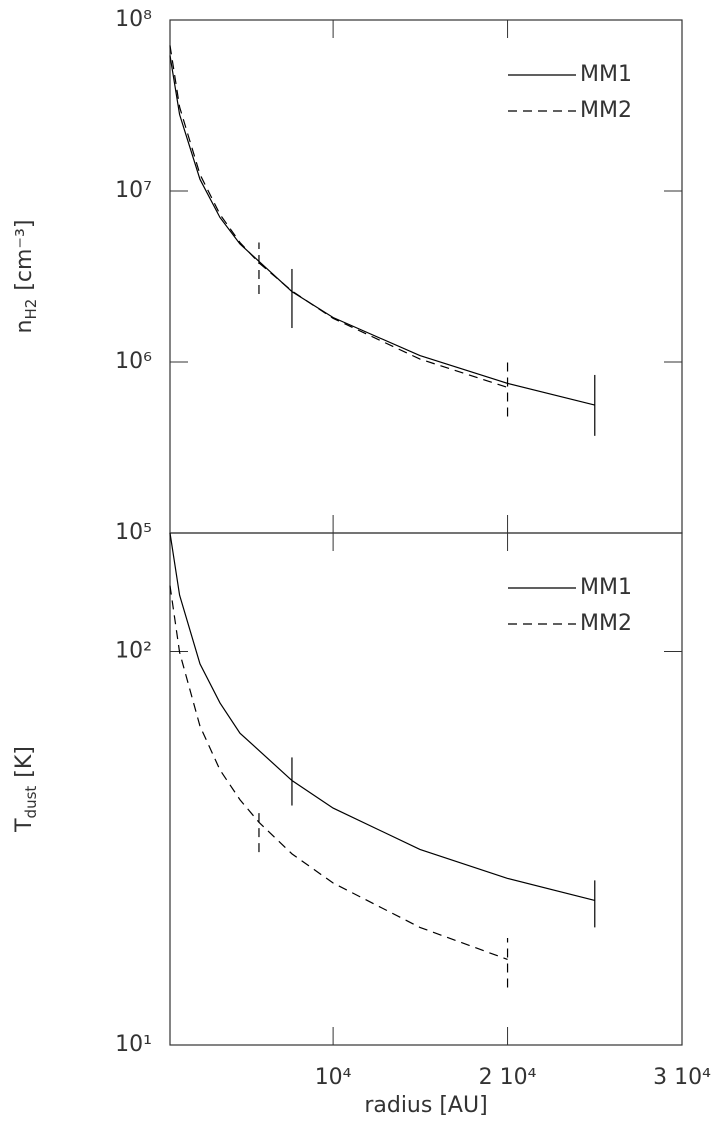 The height and width of the screenshot is (1121, 721). What do you see at coordinates (333, 1077) in the screenshot?
I see `x-tick-label: 10⁴` at bounding box center [333, 1077].